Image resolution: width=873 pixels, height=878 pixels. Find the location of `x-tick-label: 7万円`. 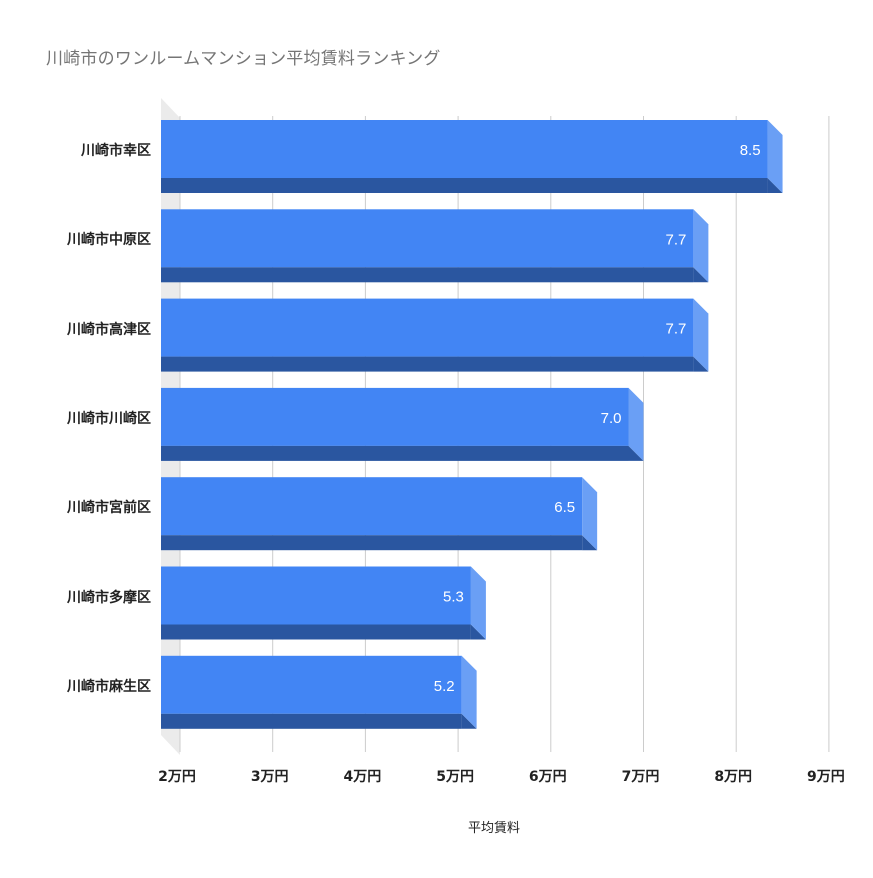

x-tick-label: 7万円 is located at coordinates (640, 777).